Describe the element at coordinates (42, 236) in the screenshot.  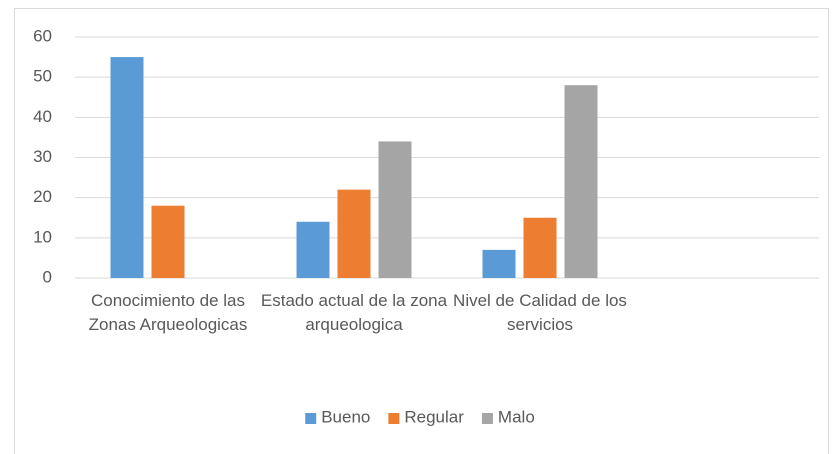
I see `y-tick-label: 10` at that location.